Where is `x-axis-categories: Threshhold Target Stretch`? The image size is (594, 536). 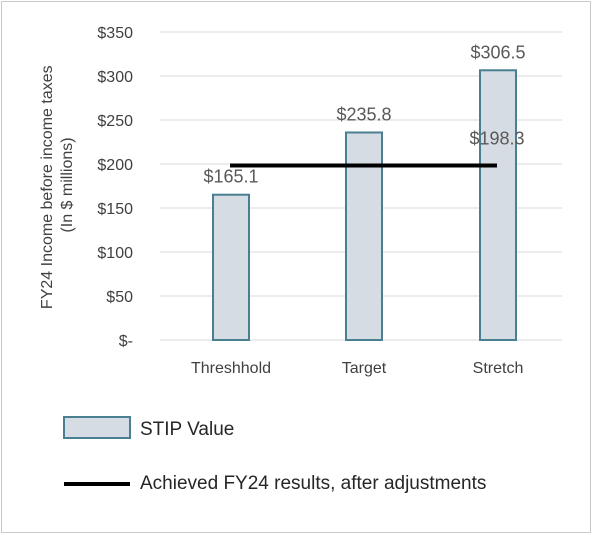 x-axis-categories: Threshhold Target Stretch is located at coordinates (357, 368).